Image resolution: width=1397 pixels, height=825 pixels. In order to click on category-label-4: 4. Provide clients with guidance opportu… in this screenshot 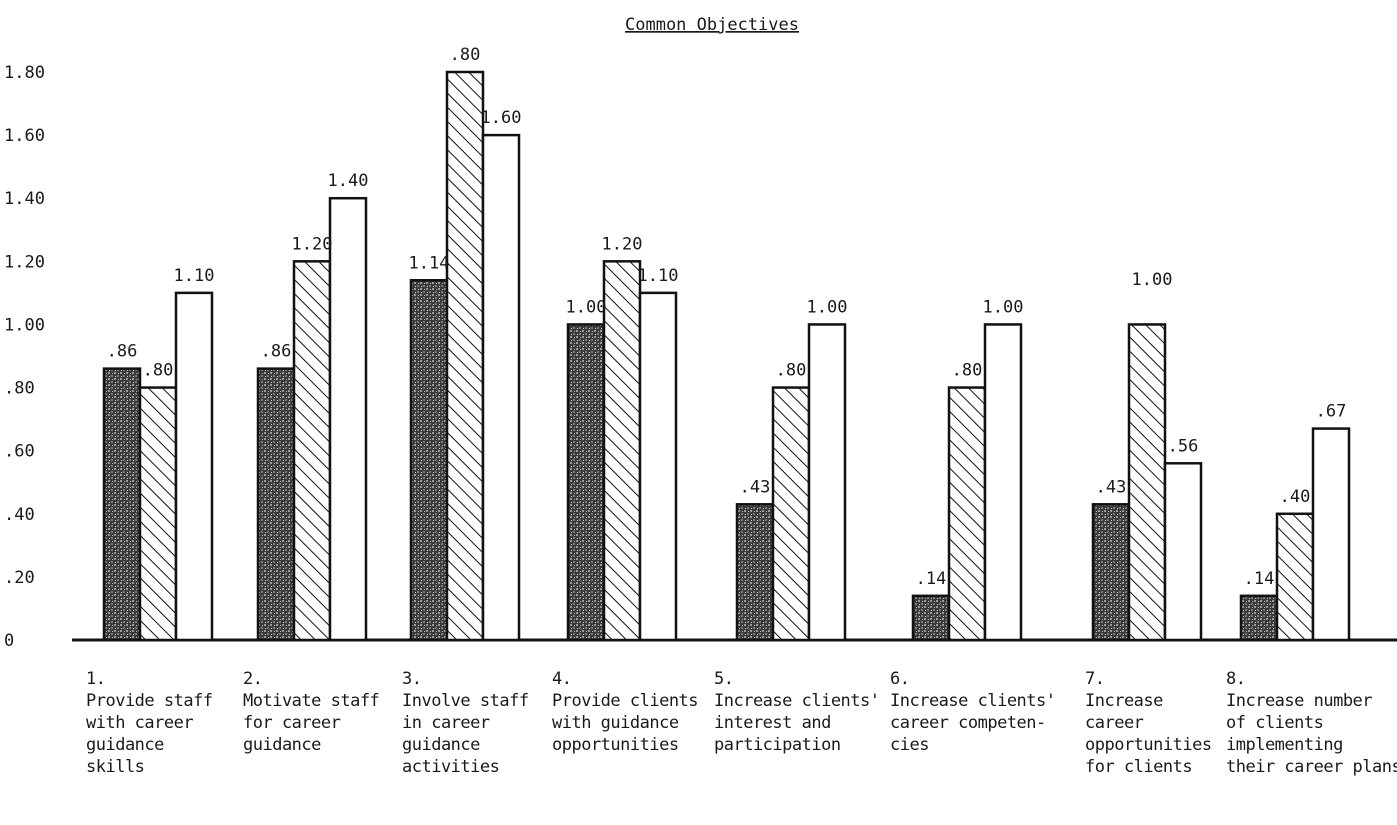, I will do `click(625, 712)`.